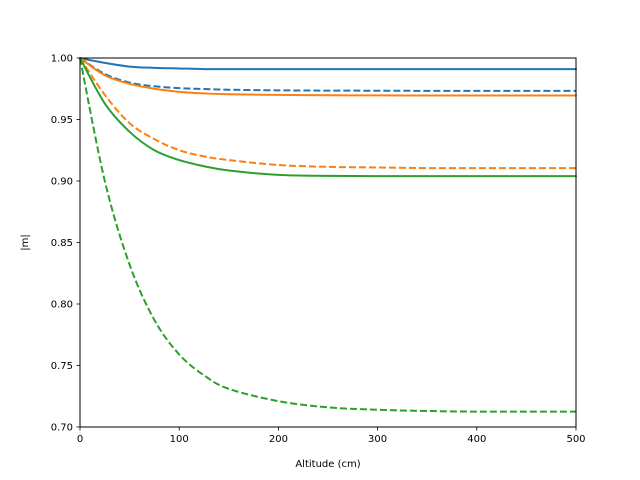 This screenshot has width=640, height=480. I want to click on y-tick-label: 1.00, so click(62, 59).